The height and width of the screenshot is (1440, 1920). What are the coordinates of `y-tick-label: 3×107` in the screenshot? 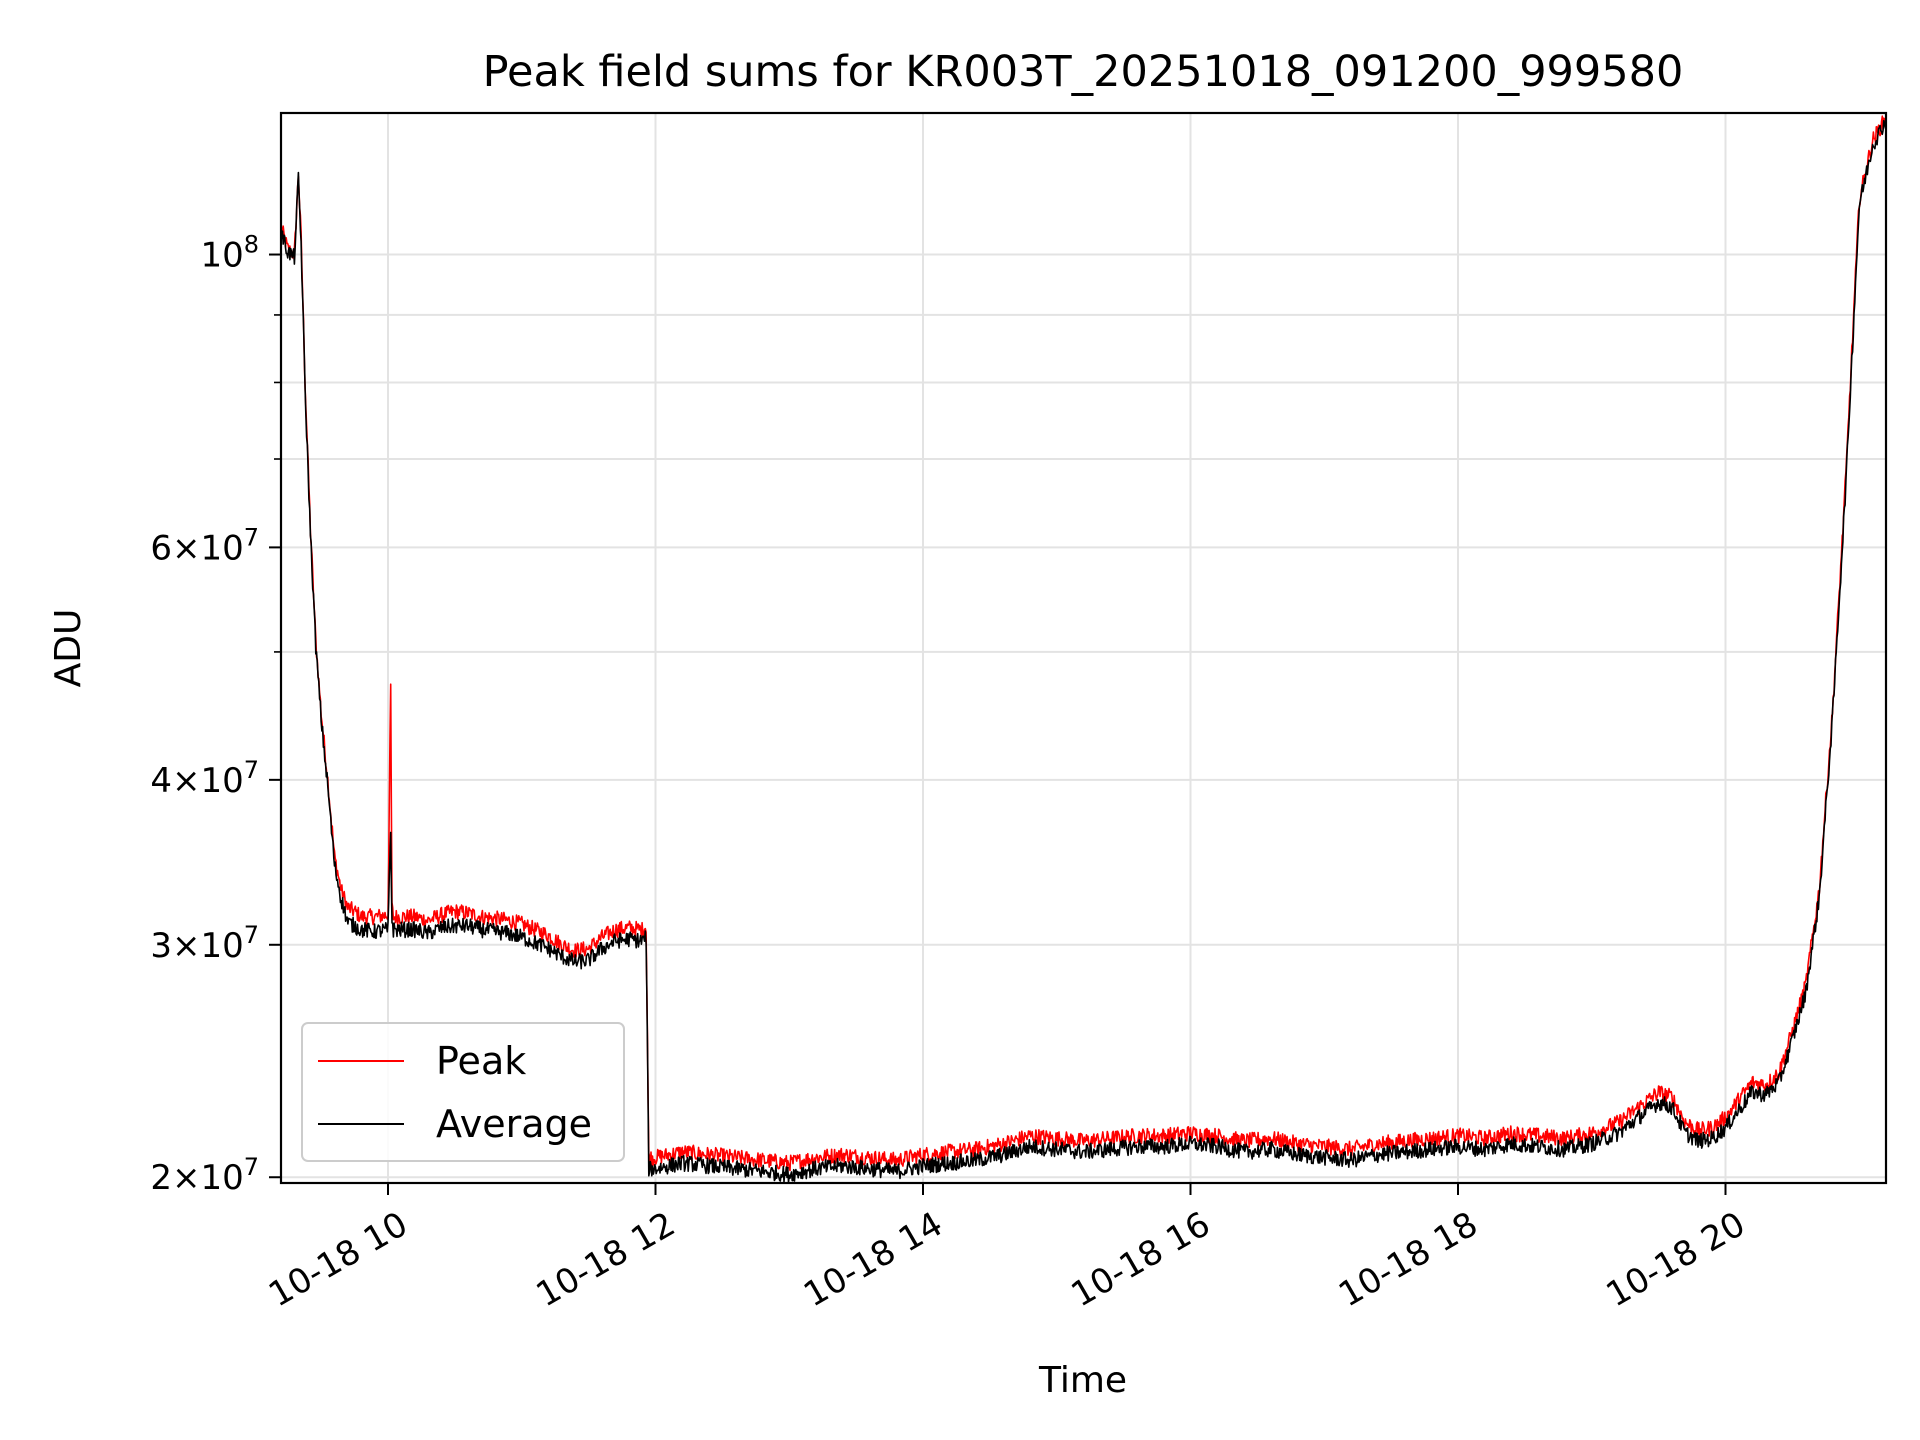 It's located at (204, 943).